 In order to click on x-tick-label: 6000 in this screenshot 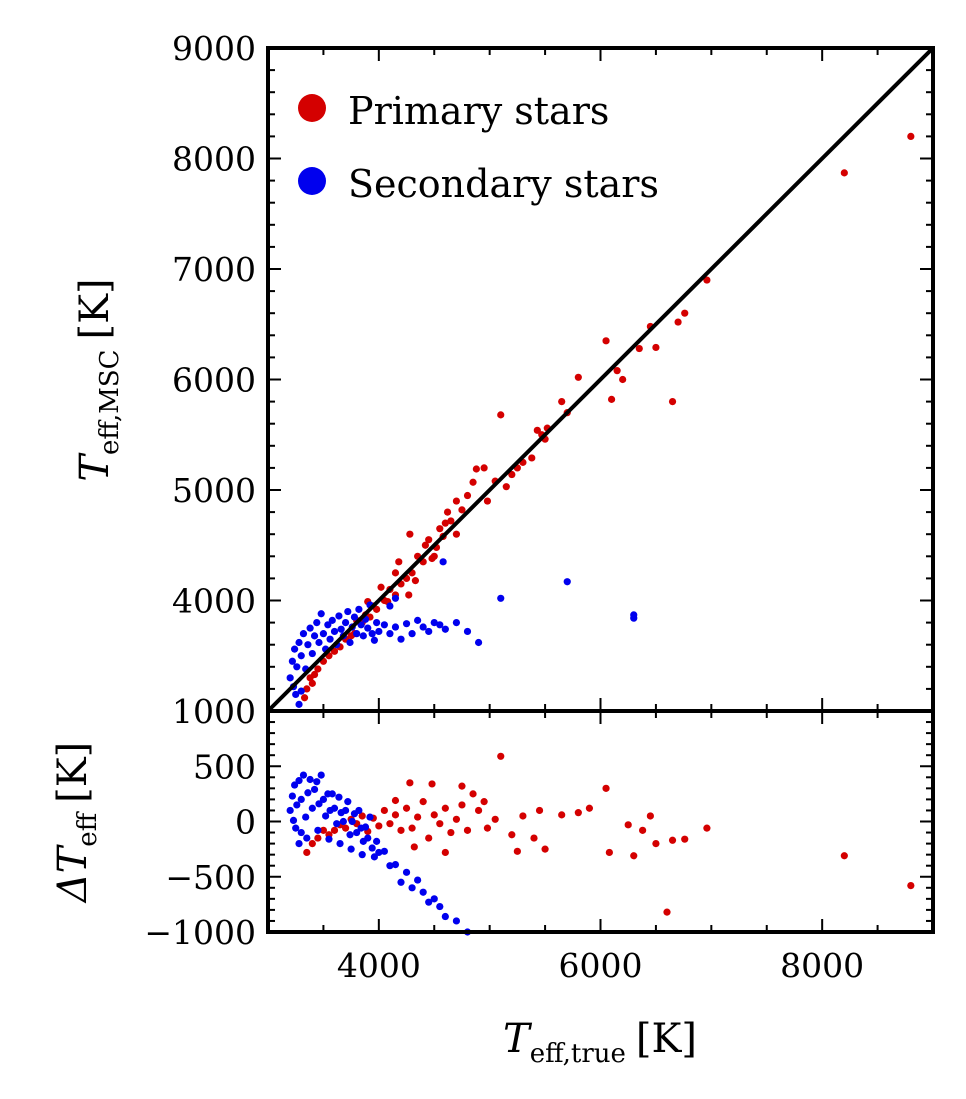, I will do `click(601, 965)`.